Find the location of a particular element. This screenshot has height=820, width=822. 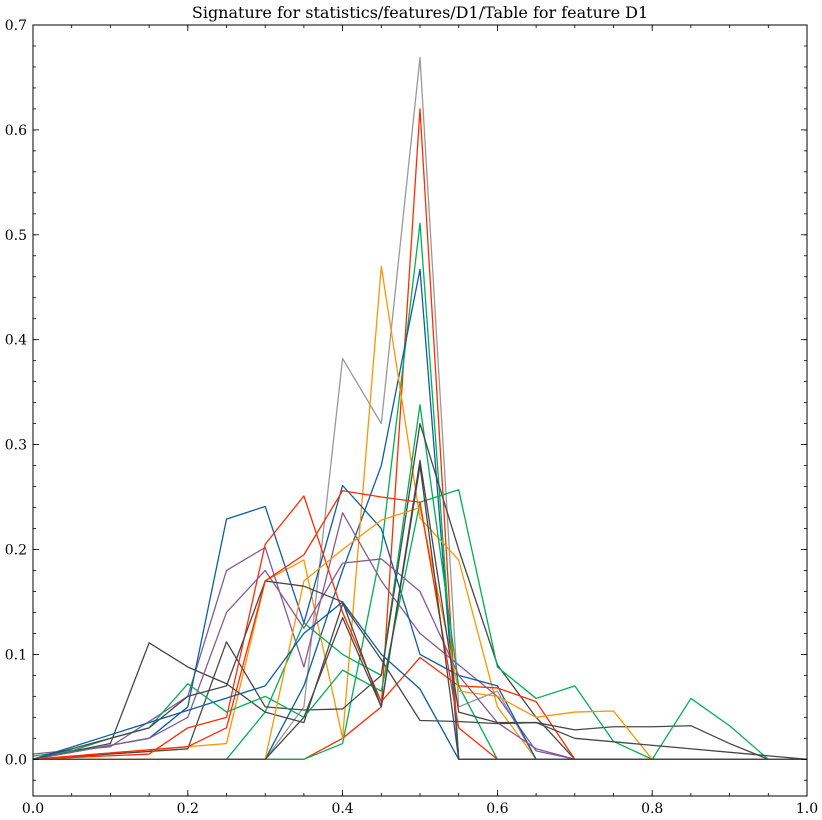

y-tick-label: 0.5 is located at coordinates (16, 236).